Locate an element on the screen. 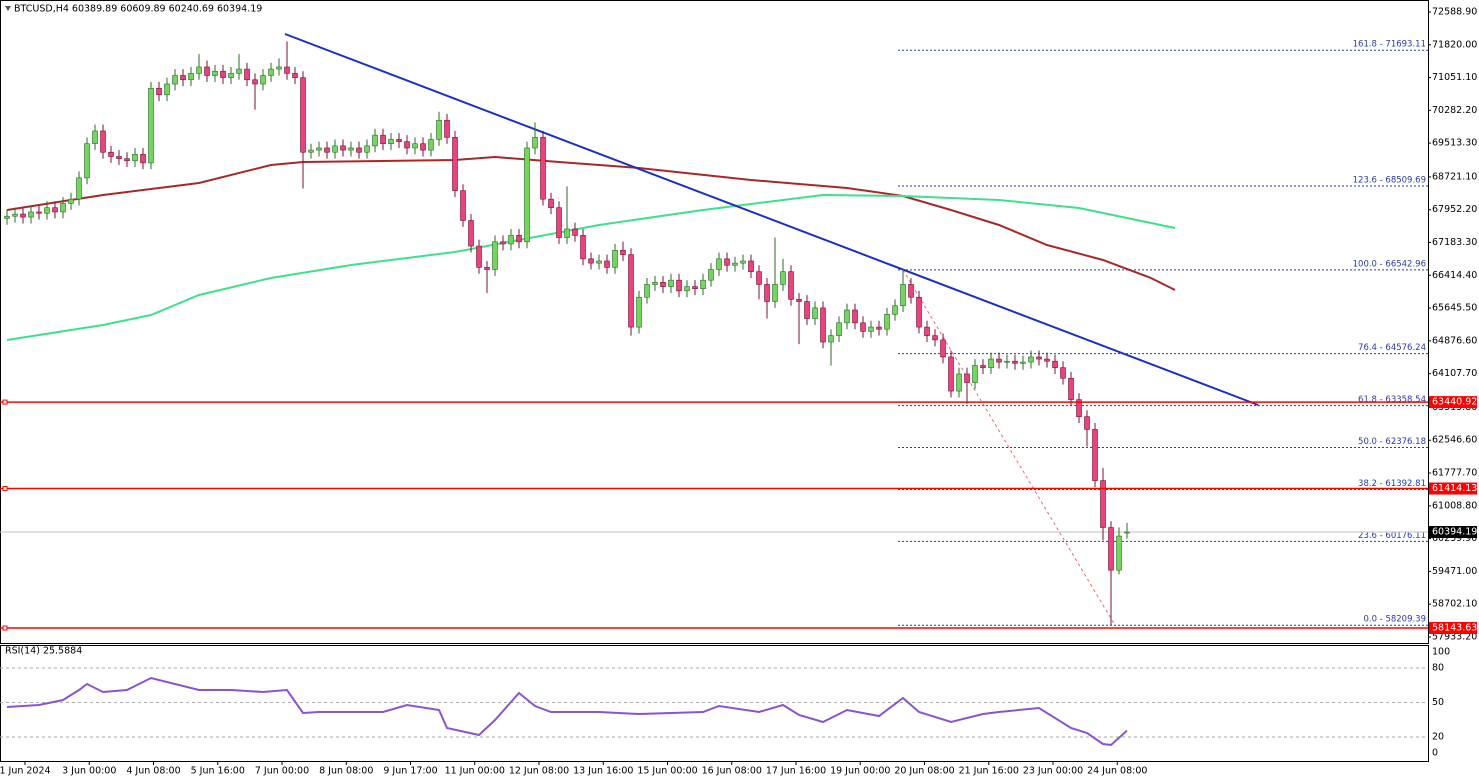 The width and height of the screenshot is (1479, 781). y-tick-label: 50 is located at coordinates (1438, 702).